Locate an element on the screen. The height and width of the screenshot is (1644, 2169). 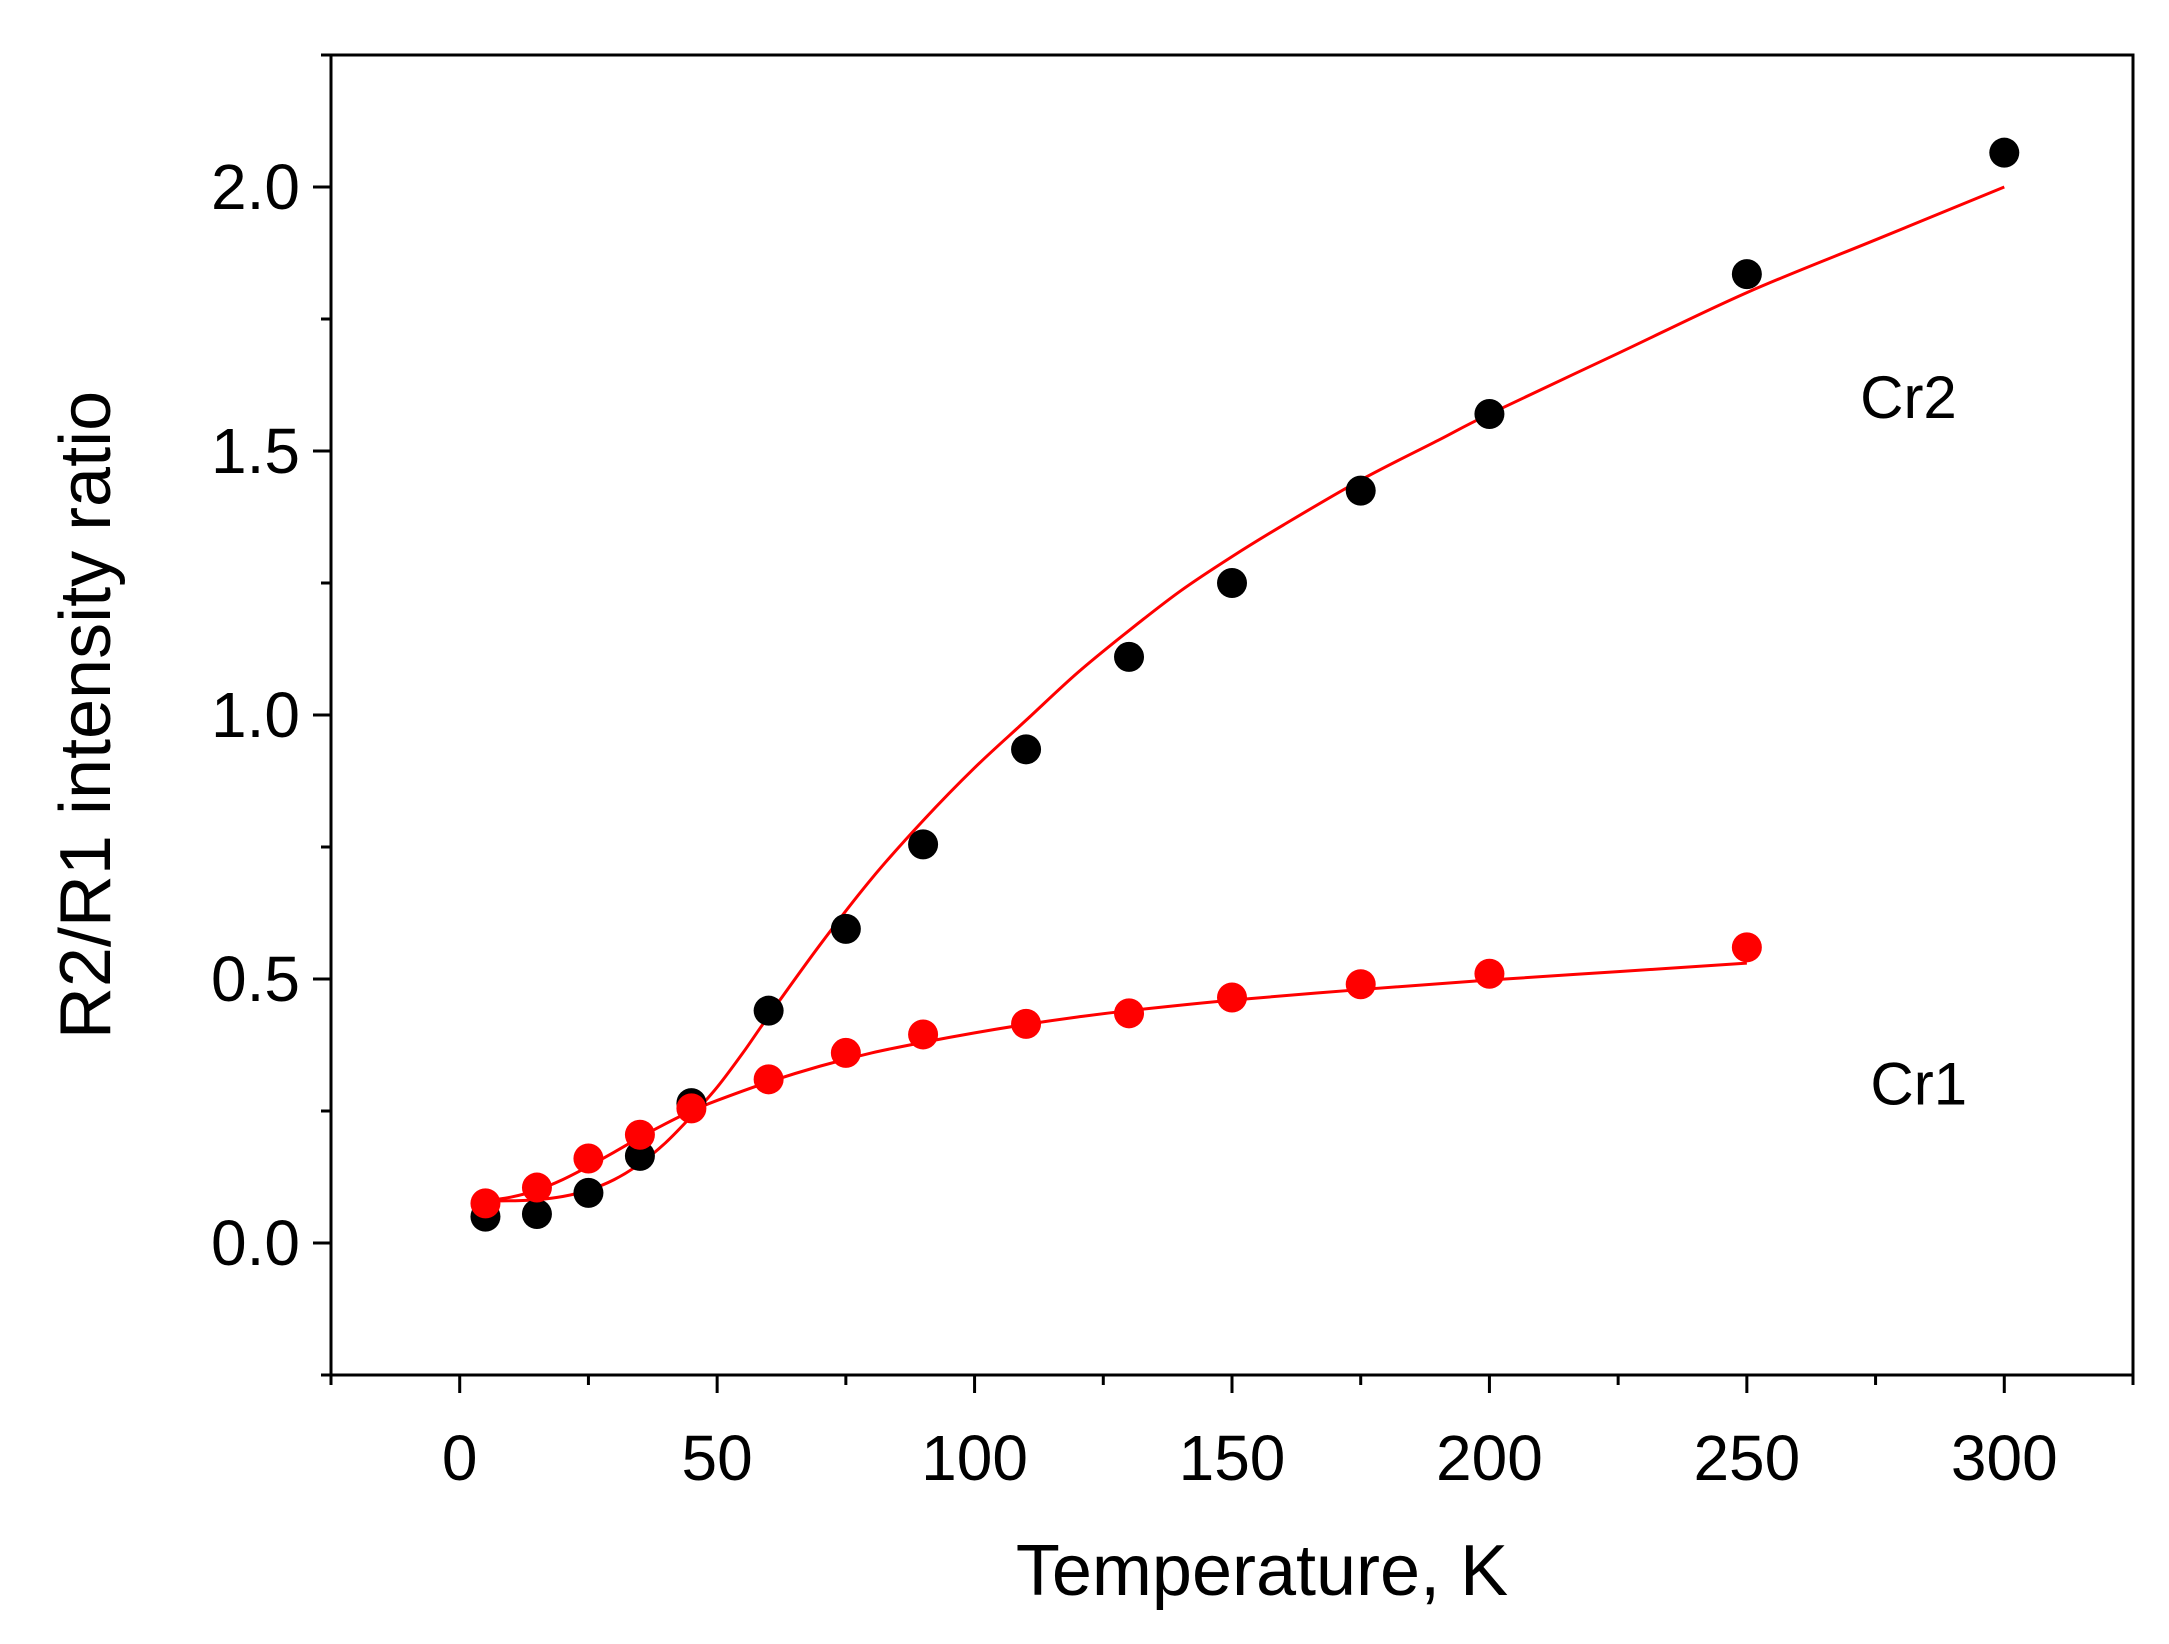
x-tick-label: 300 is located at coordinates (2004, 1458).